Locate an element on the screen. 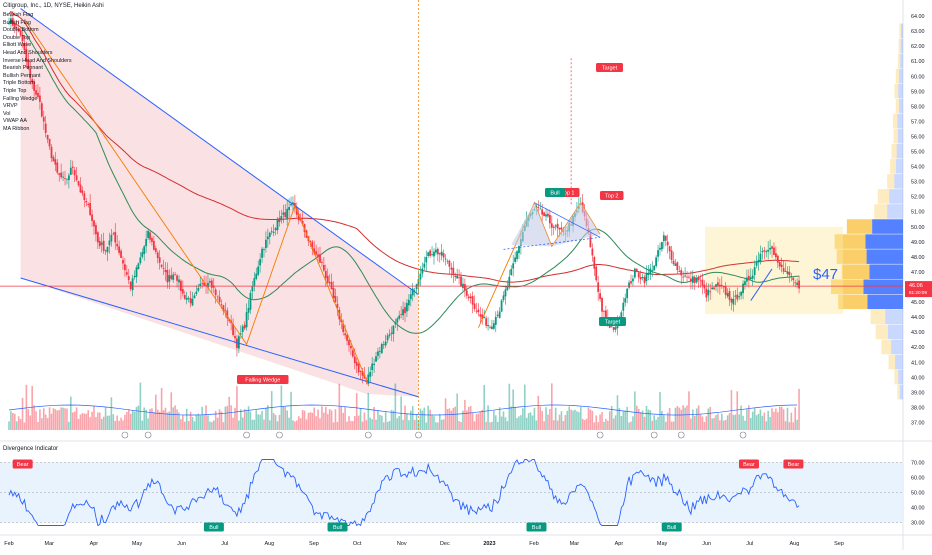  legend-item: Vol is located at coordinates (7, 113).